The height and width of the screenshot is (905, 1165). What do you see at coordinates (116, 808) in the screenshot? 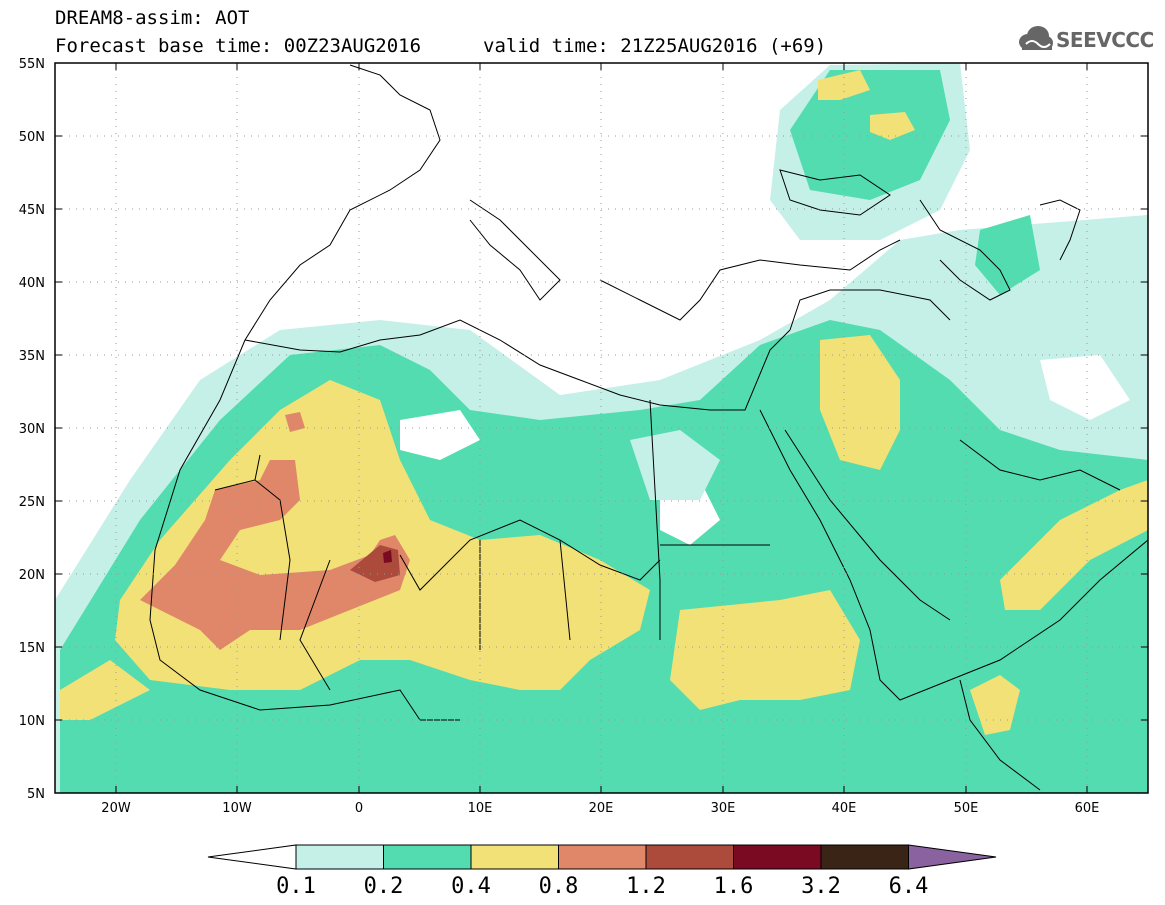
I see `lon-label: 20W` at bounding box center [116, 808].